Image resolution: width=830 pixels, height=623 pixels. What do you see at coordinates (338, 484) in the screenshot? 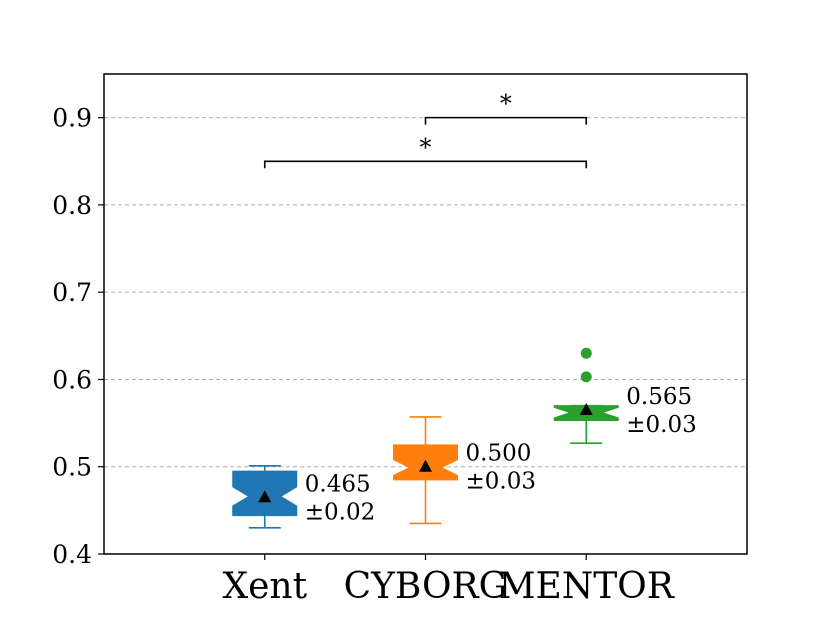
I see `mean-annotation: 0.465` at bounding box center [338, 484].